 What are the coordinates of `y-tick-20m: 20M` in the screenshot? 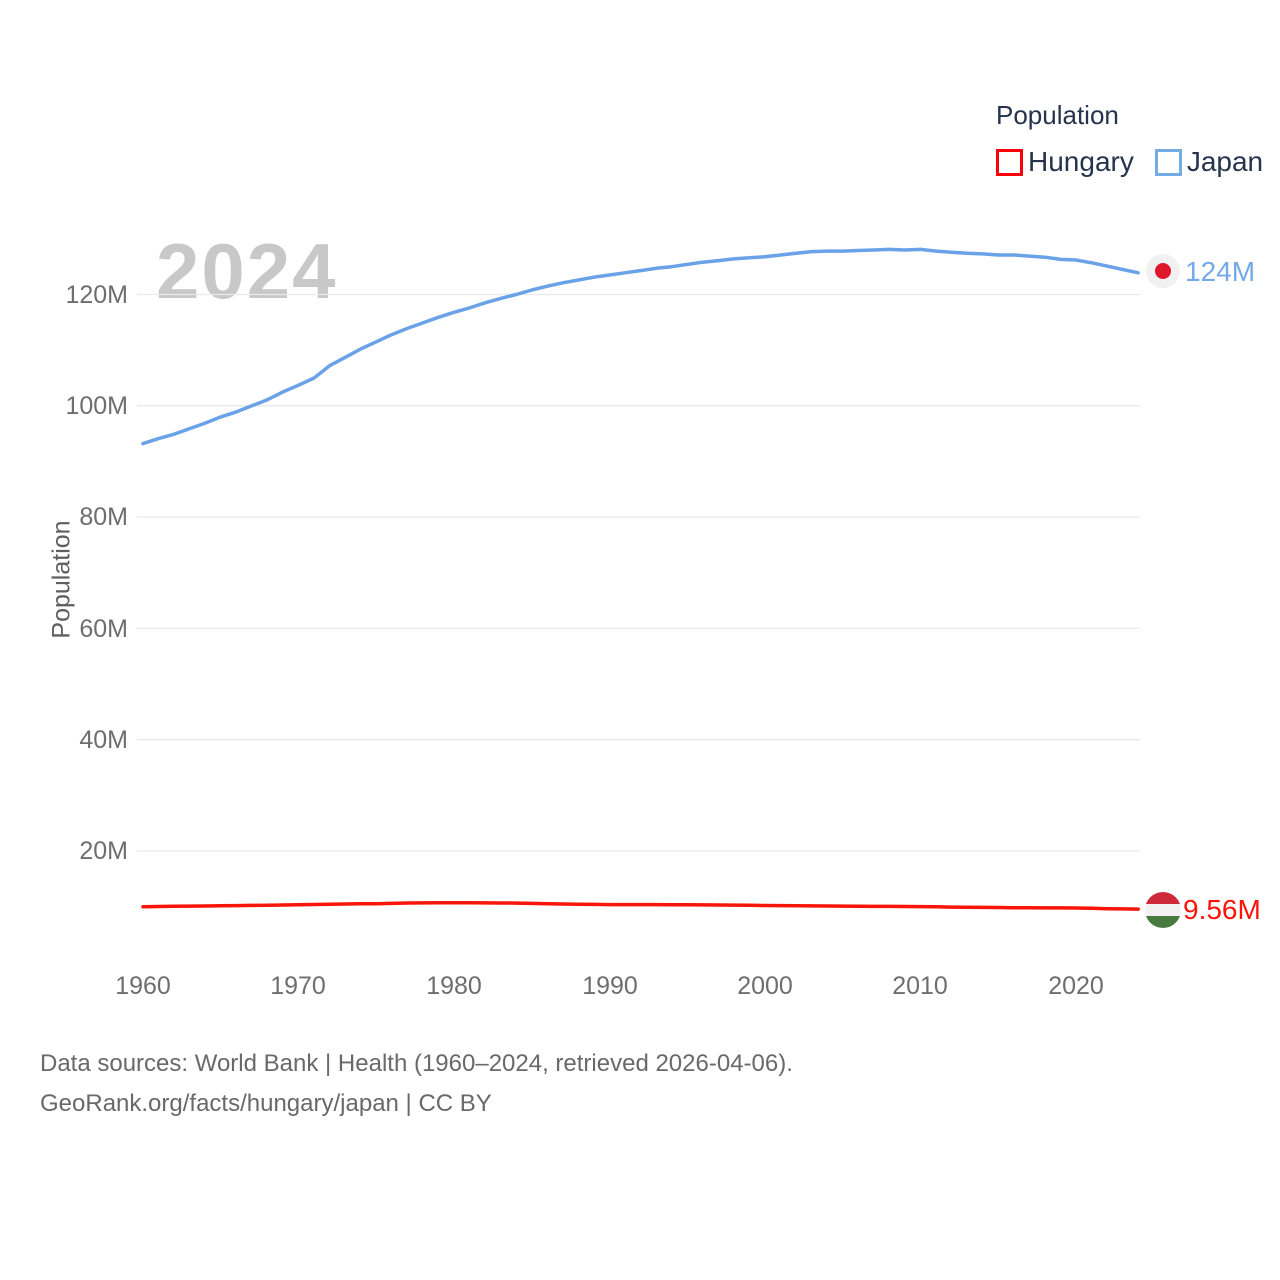 It's located at (103, 851).